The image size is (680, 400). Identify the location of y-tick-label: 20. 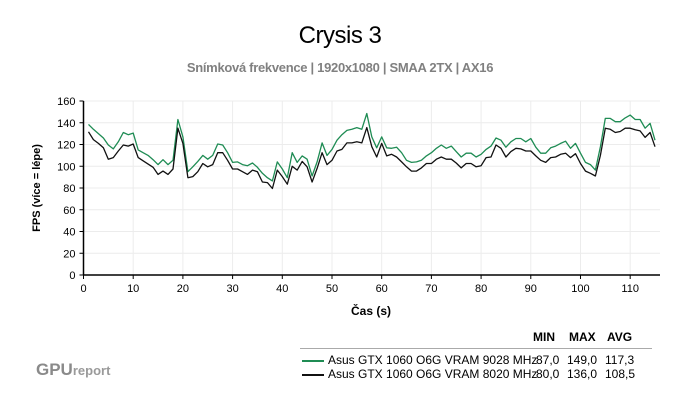
(69, 254).